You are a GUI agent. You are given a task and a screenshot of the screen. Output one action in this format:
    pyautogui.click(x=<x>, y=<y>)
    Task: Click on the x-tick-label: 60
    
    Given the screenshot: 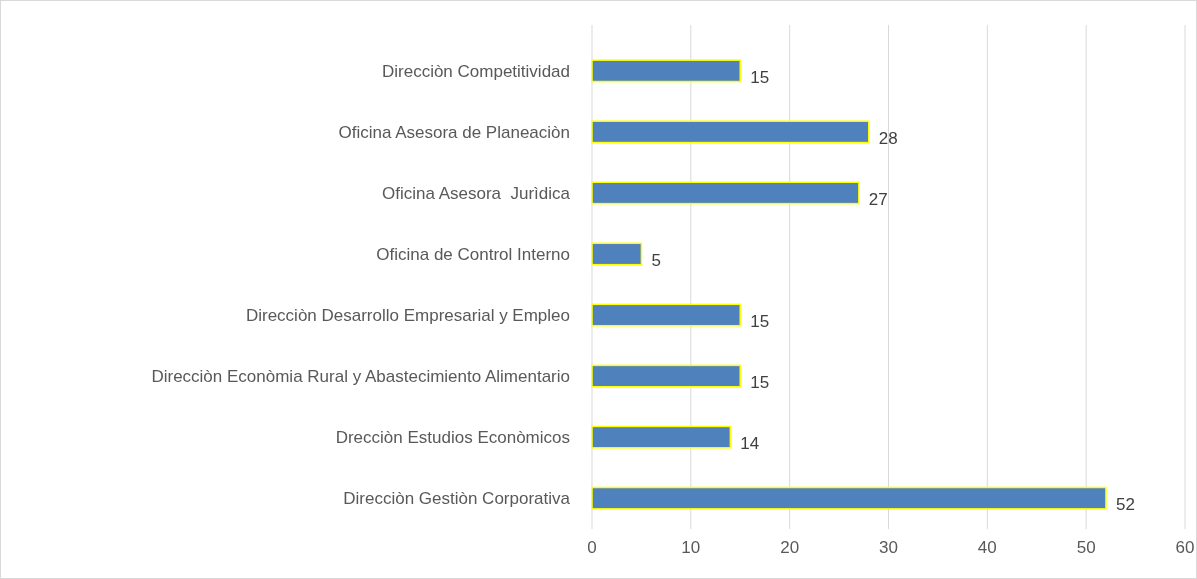 What is the action you would take?
    pyautogui.click(x=1185, y=547)
    